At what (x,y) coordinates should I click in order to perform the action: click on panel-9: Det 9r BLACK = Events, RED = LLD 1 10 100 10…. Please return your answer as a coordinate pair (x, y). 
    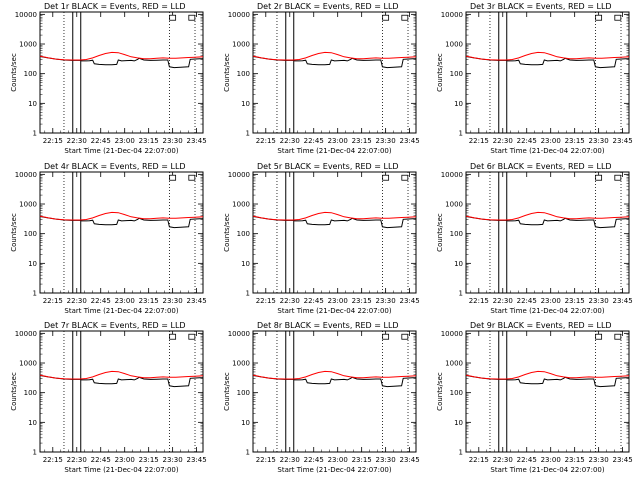
    Looking at the image, I should click on (534, 397).